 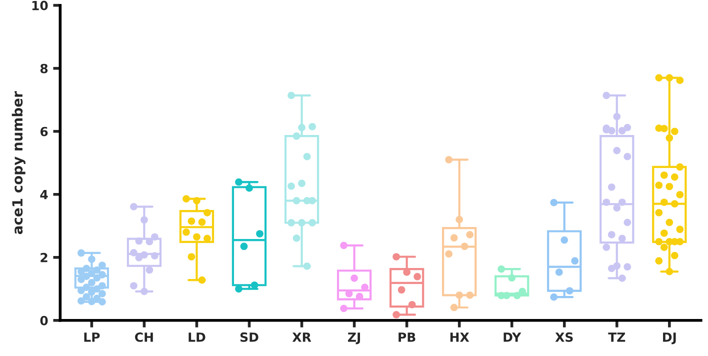 I want to click on y-tick-label: 8, so click(x=44, y=69).